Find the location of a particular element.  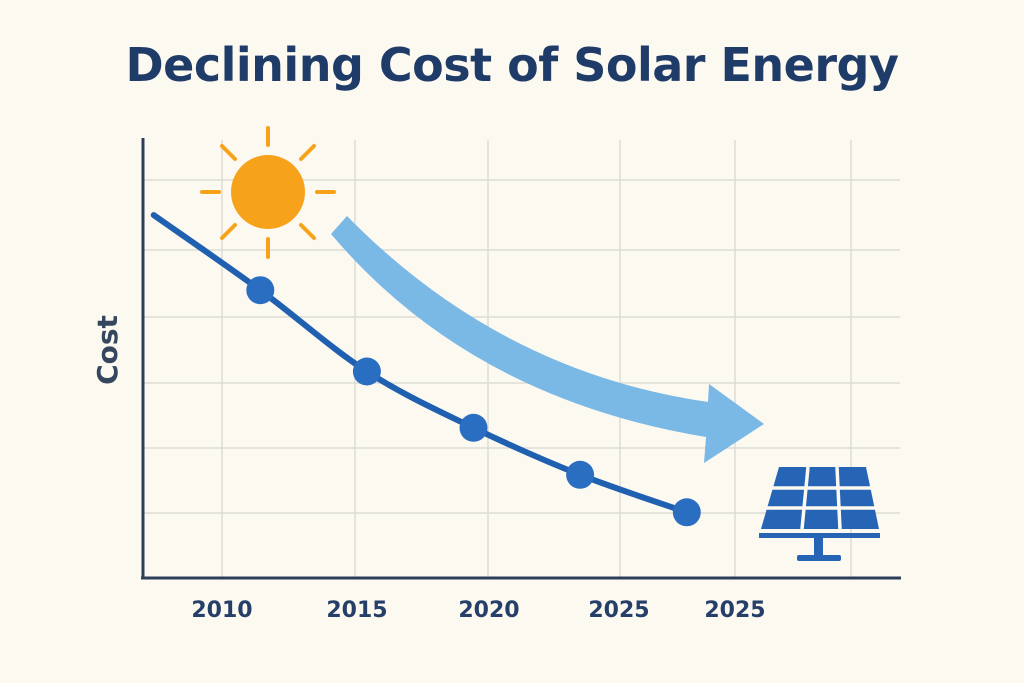

x-tick-labels: 2010 2015 2020 2025 2025 is located at coordinates (478, 610).